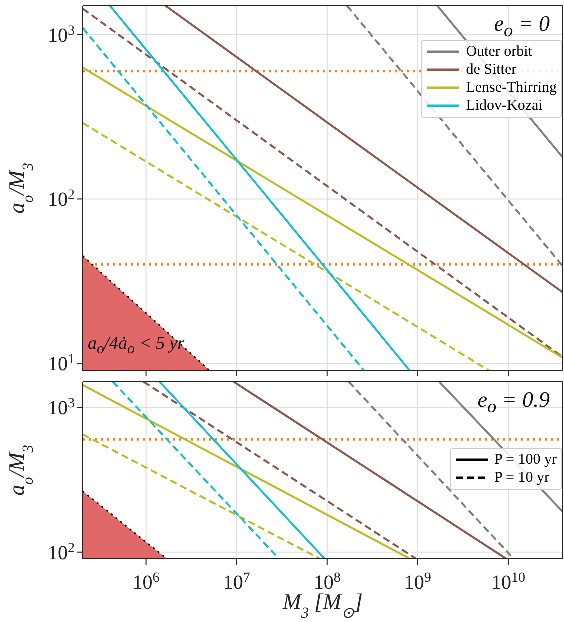 The height and width of the screenshot is (622, 564). Describe the element at coordinates (236, 582) in the screenshot. I see `x-tick-label: 10$^{7}$` at that location.